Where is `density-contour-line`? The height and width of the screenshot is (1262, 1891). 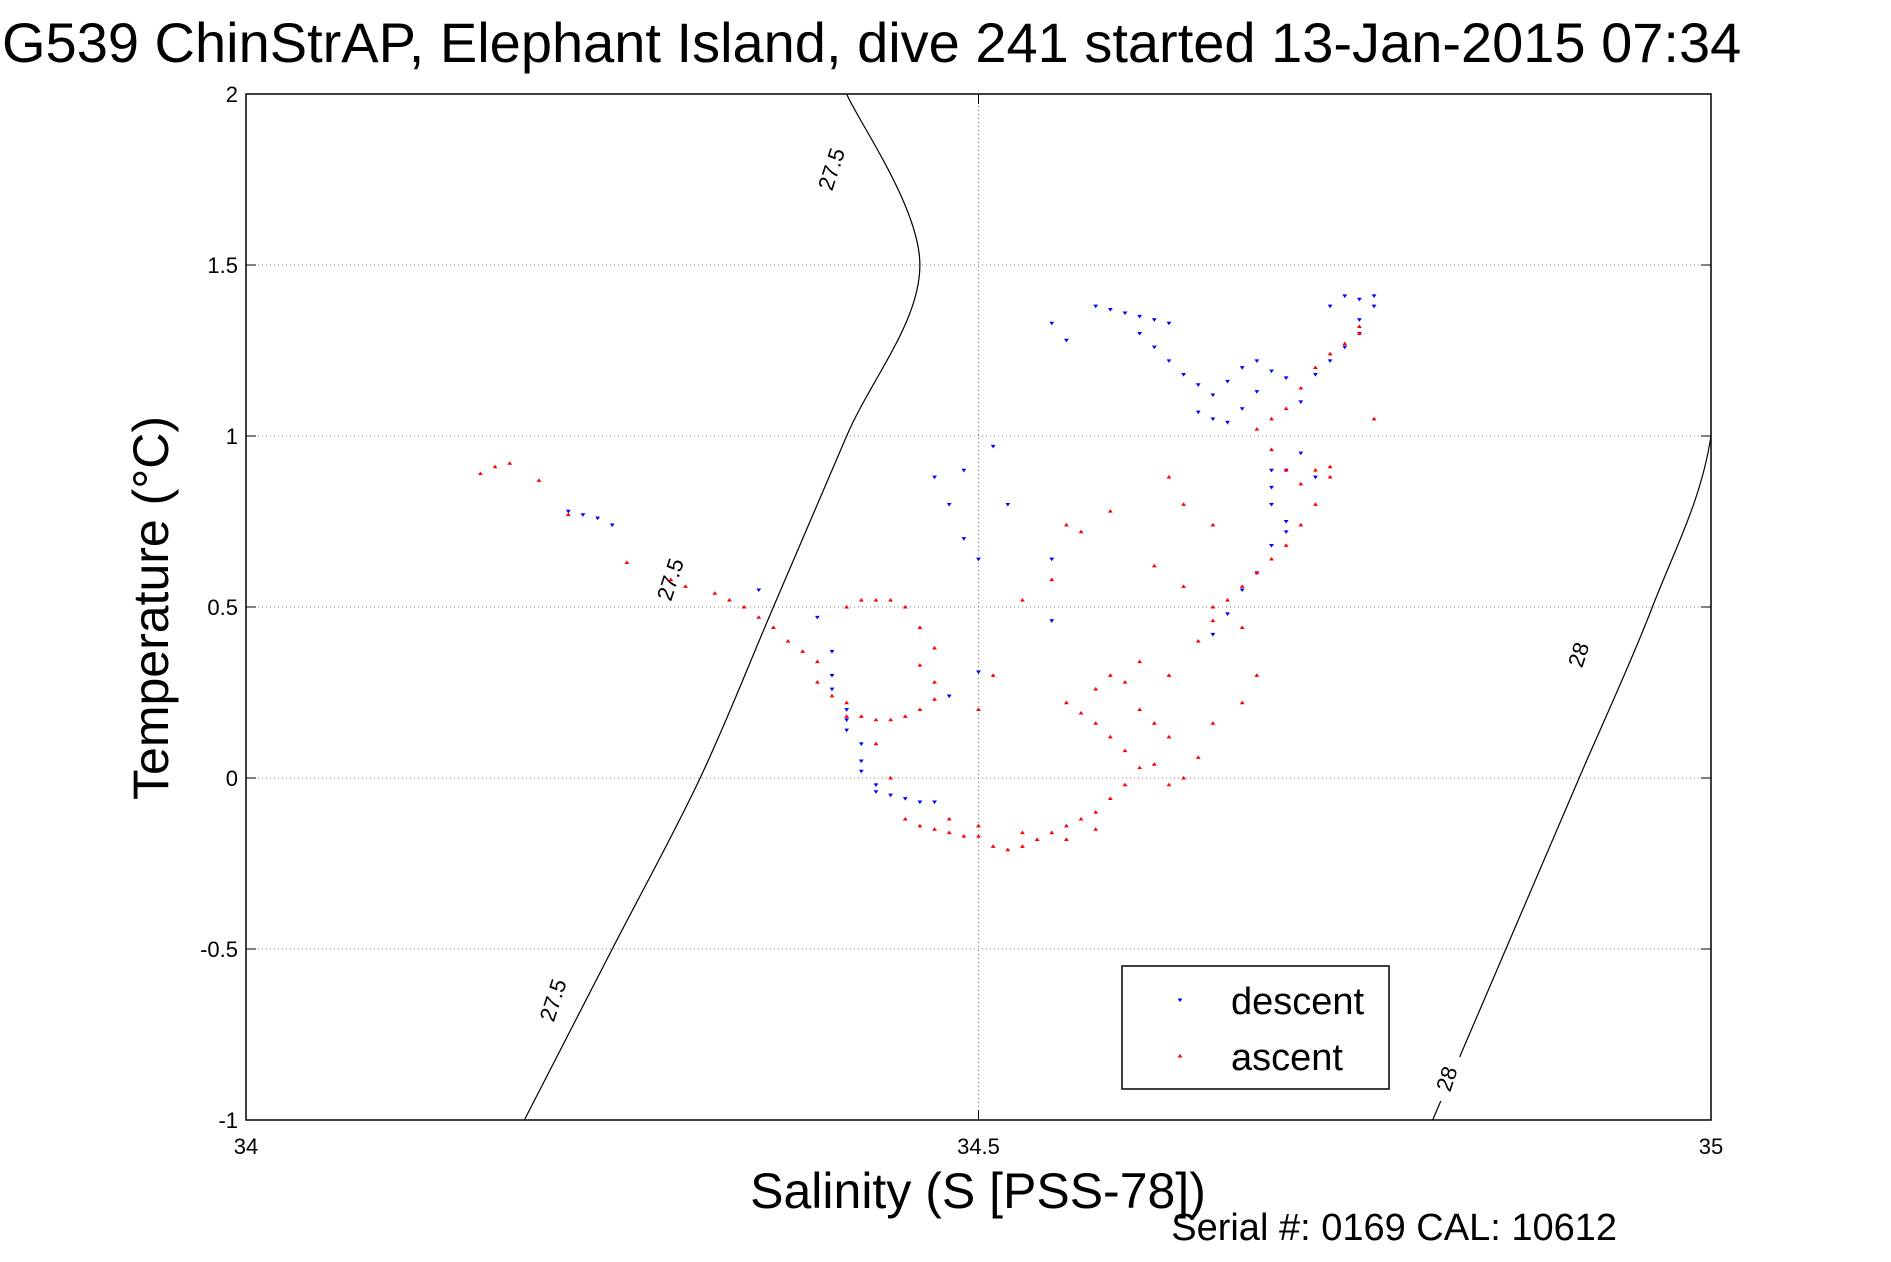 density-contour-line is located at coordinates (1571, 670).